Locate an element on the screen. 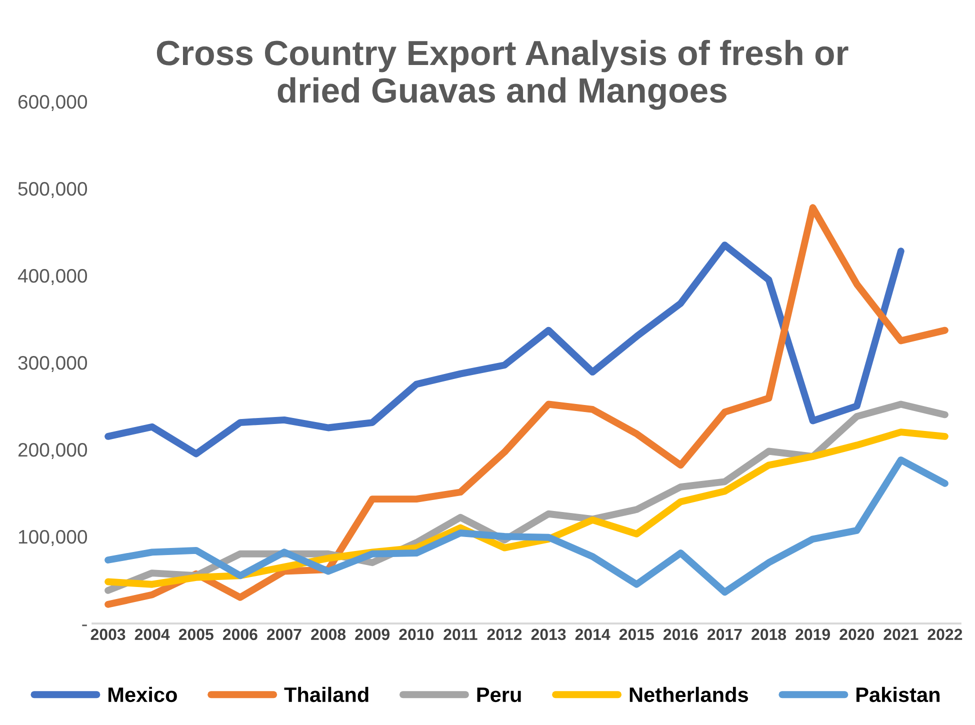 The image size is (975, 725). x-tick-label: 2011 is located at coordinates (461, 634).